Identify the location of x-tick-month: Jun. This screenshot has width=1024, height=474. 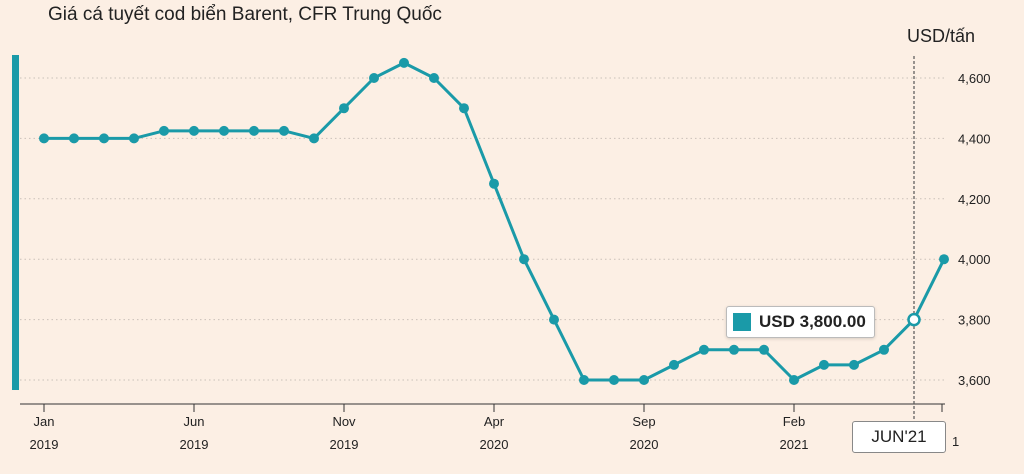
(194, 421).